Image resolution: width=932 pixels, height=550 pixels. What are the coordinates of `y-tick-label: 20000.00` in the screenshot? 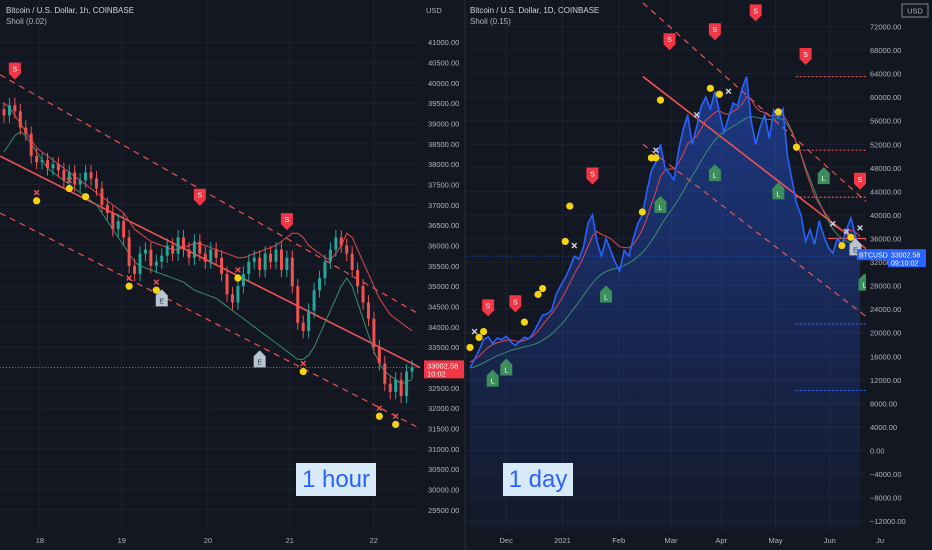 It's located at (885, 333).